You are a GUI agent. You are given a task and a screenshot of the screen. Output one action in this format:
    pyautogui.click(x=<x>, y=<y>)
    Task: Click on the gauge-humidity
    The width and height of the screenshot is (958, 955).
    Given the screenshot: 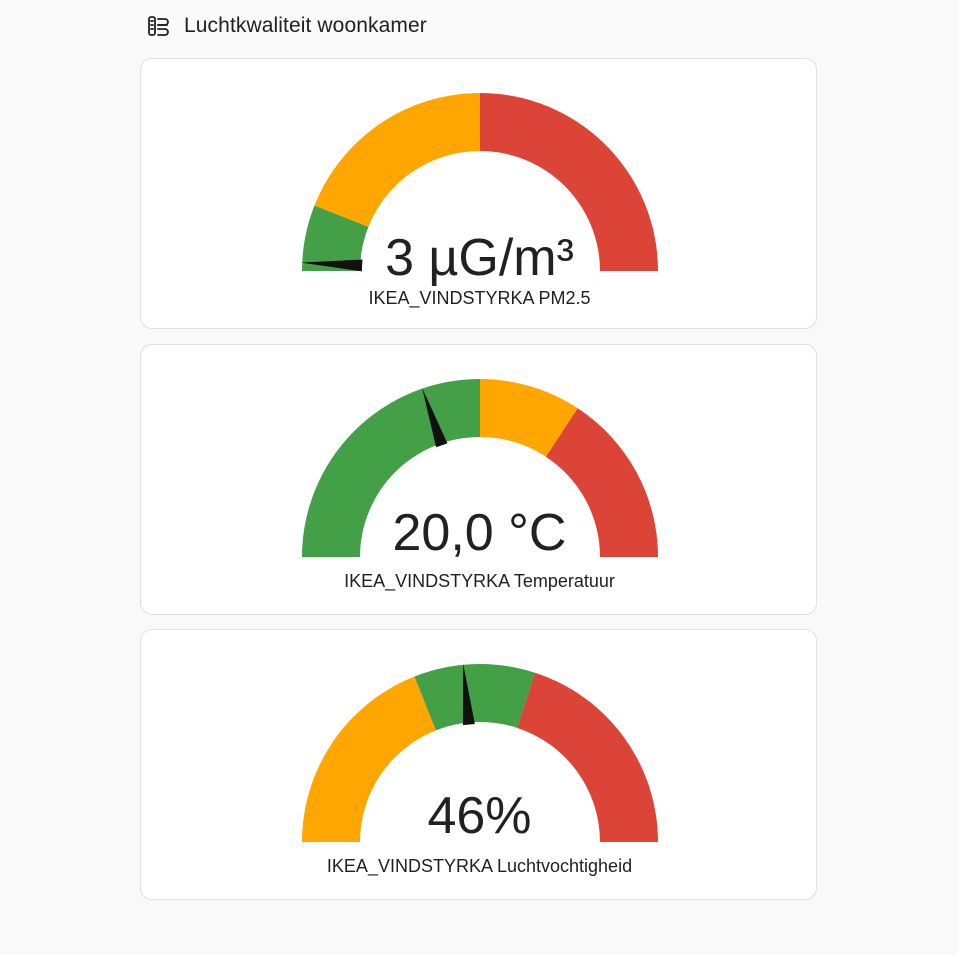 What is the action you would take?
    pyautogui.click(x=480, y=752)
    